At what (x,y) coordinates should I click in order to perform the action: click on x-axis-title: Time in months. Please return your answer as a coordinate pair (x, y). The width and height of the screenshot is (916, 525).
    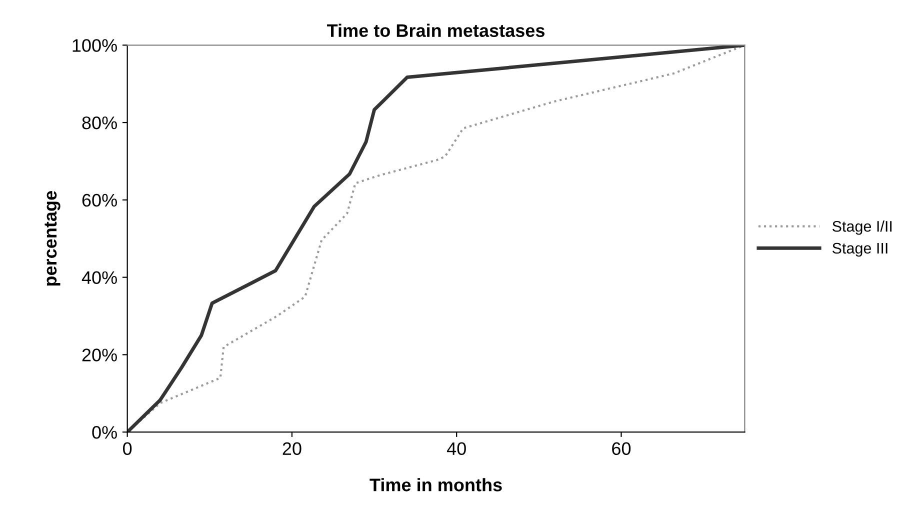
    Looking at the image, I should click on (436, 485).